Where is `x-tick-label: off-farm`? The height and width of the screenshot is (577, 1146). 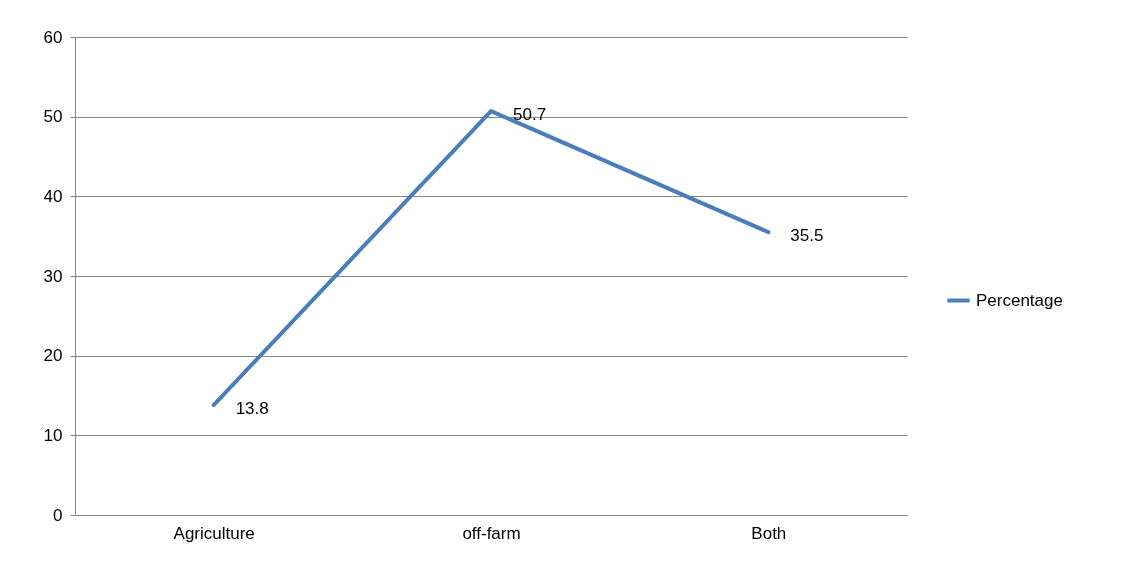 x-tick-label: off-farm is located at coordinates (491, 533).